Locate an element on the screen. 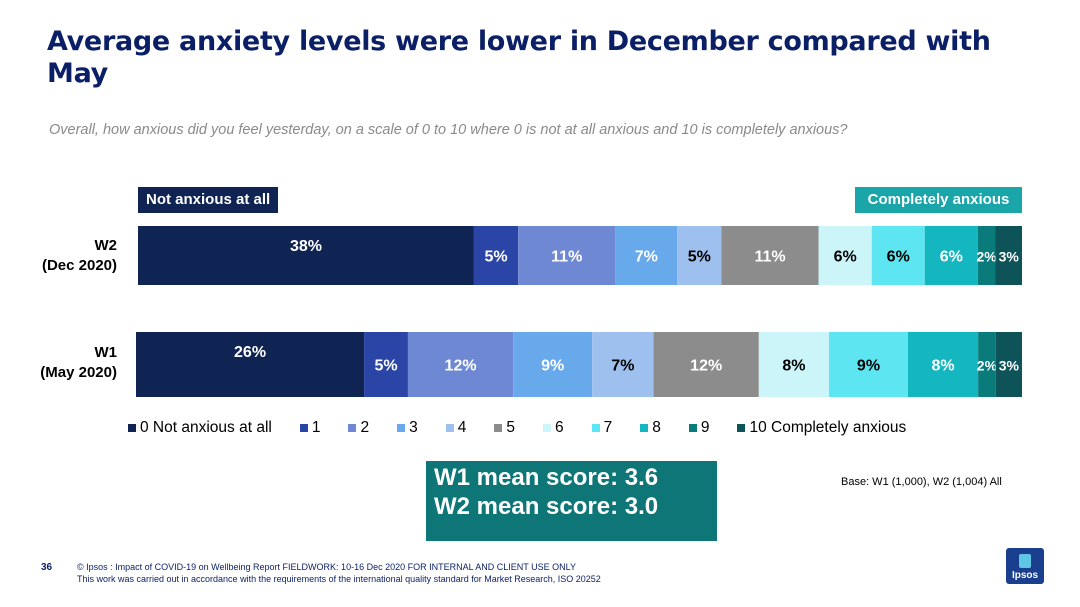 This screenshot has height=607, width=1080. mean-score-w2: W2 mean score: 3.0 is located at coordinates (546, 506).